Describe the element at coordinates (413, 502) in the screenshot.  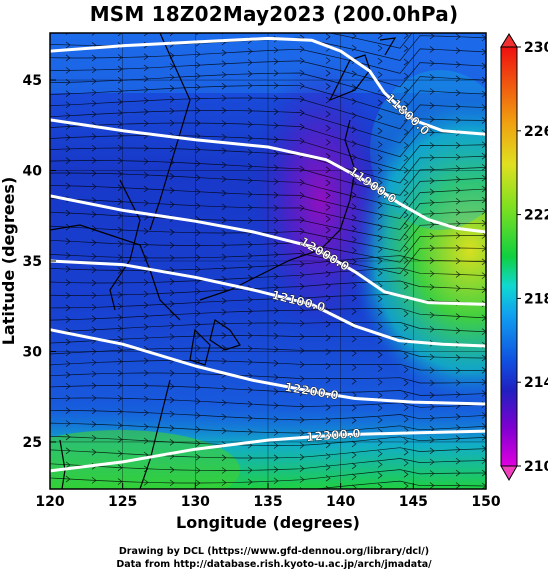
I see `x-tick-label: 145` at that location.